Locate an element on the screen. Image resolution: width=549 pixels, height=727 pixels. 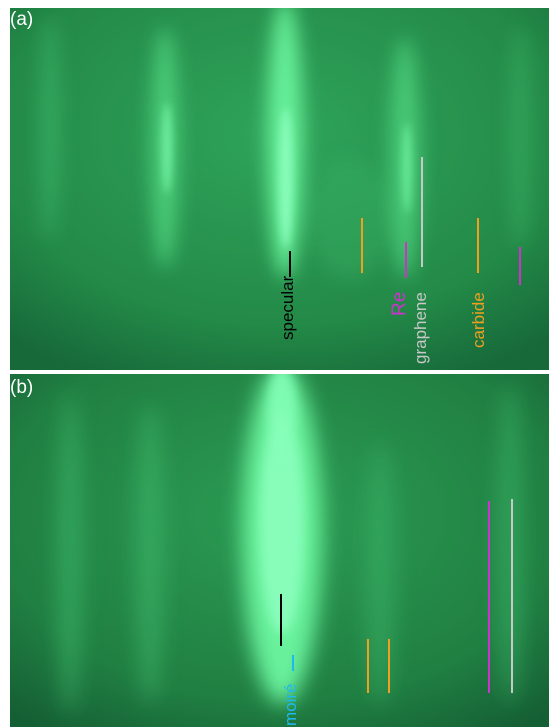
specular-marker-b is located at coordinates (281, 620).